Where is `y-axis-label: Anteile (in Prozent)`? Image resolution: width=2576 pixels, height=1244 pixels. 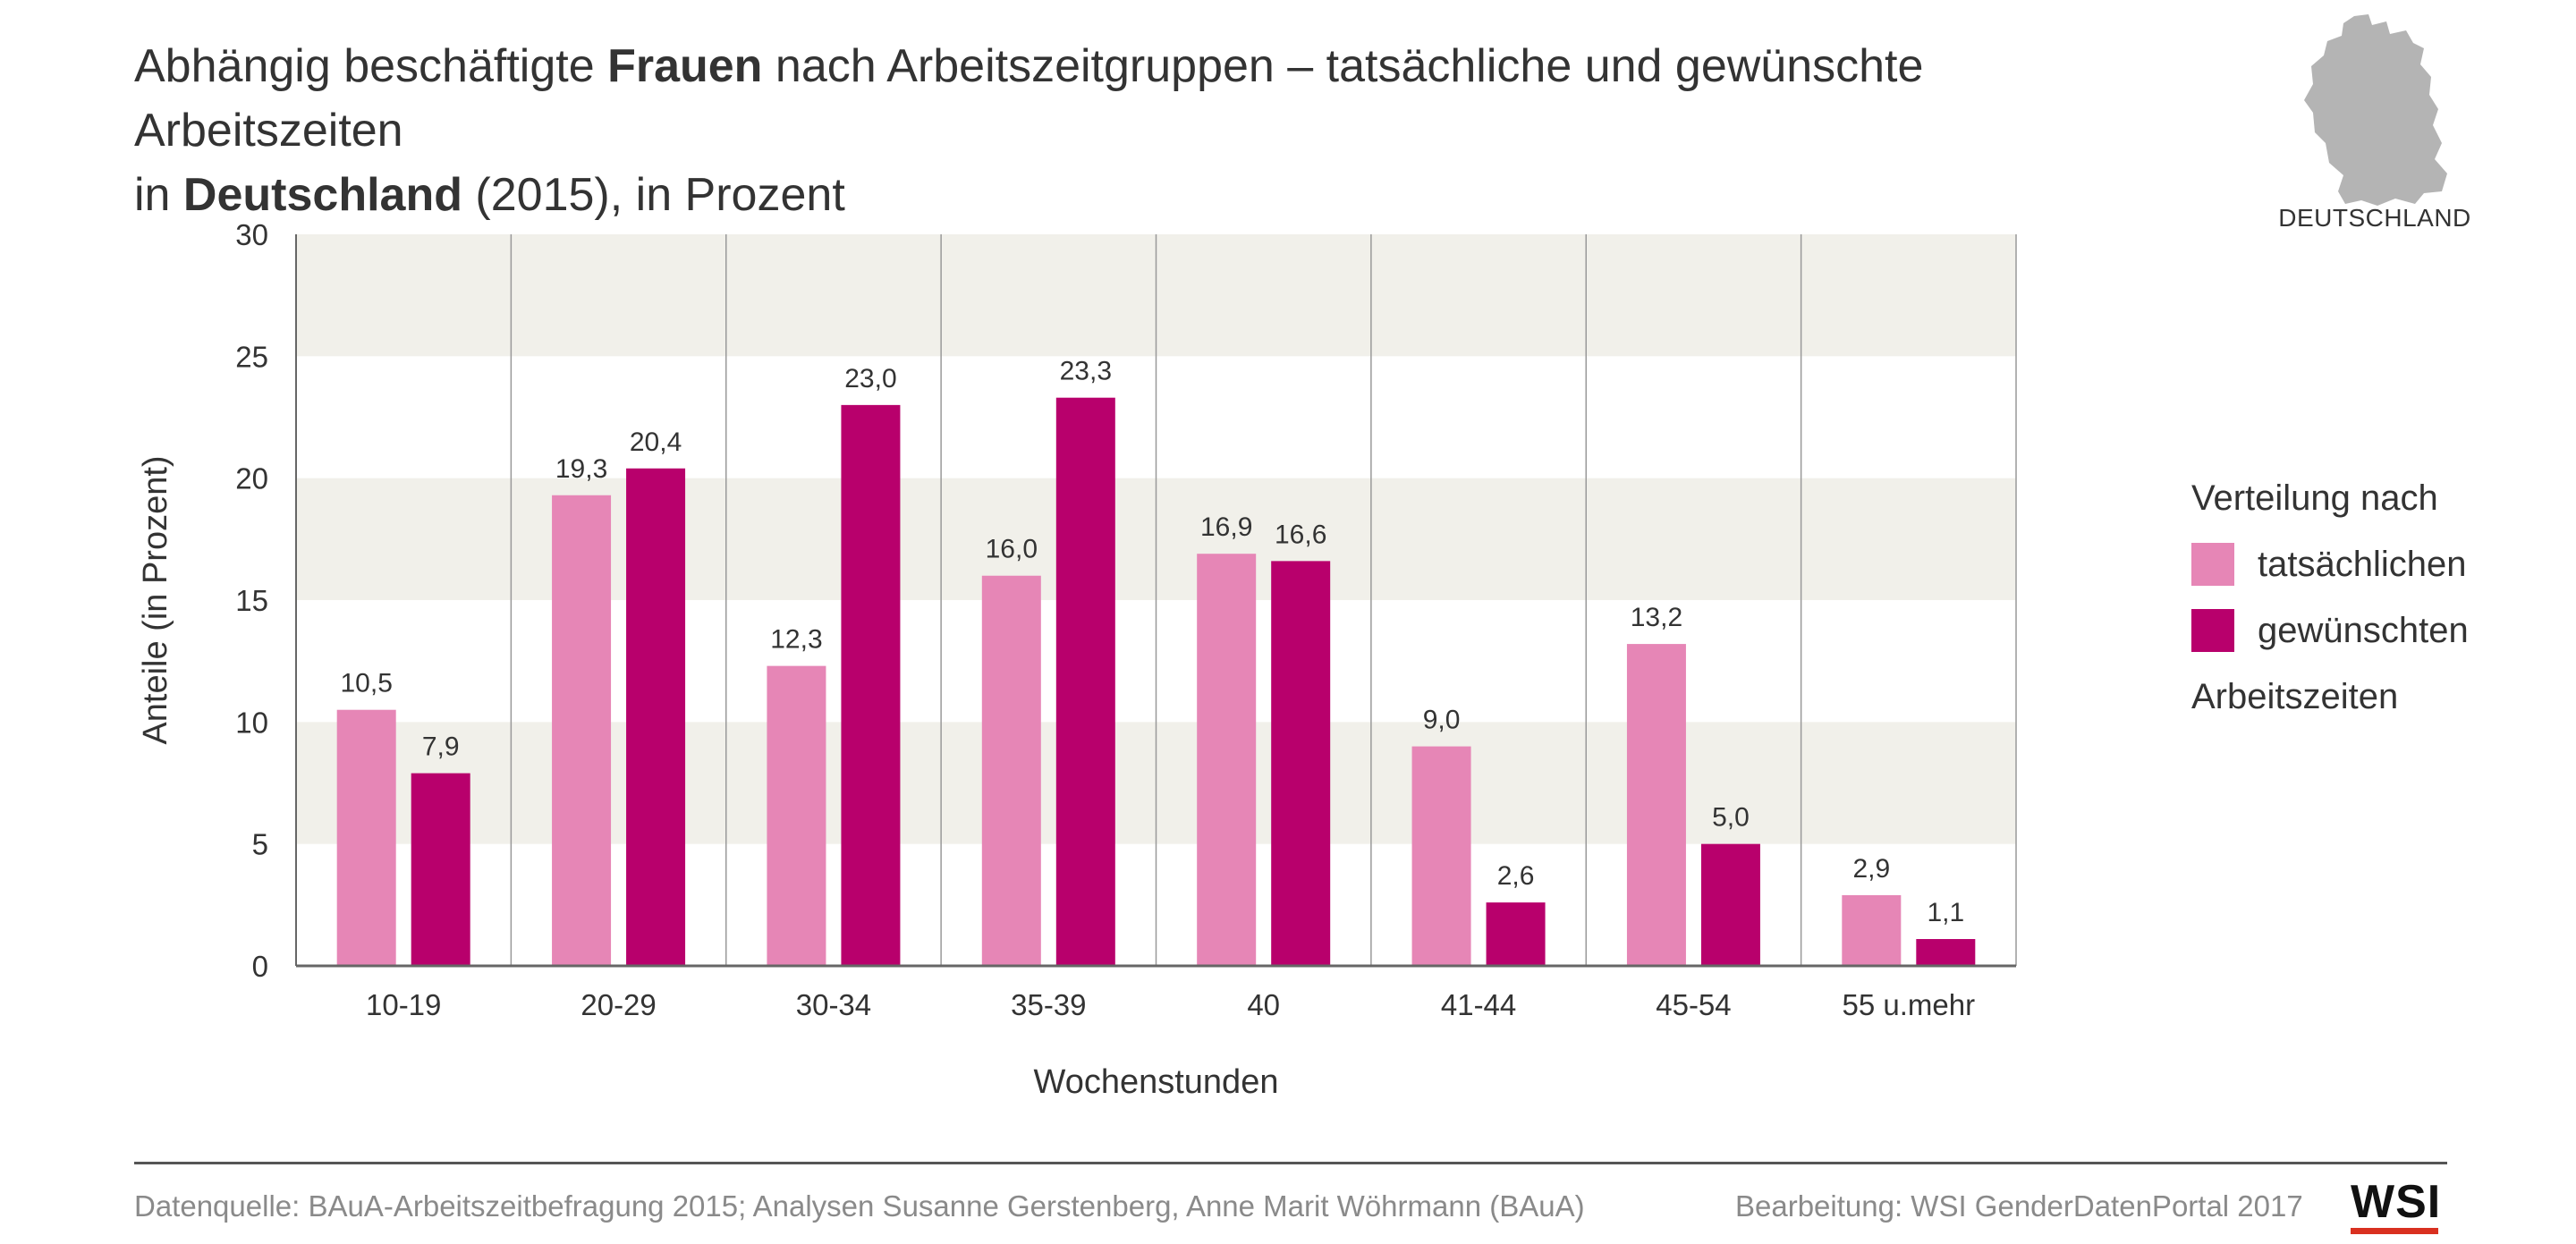
y-axis-label: Anteile (in Prozent) is located at coordinates (155, 600).